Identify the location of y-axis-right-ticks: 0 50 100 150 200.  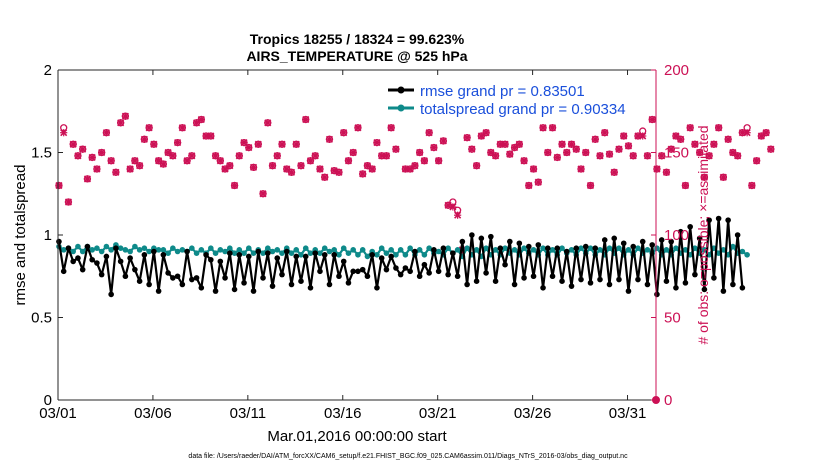
(670, 235).